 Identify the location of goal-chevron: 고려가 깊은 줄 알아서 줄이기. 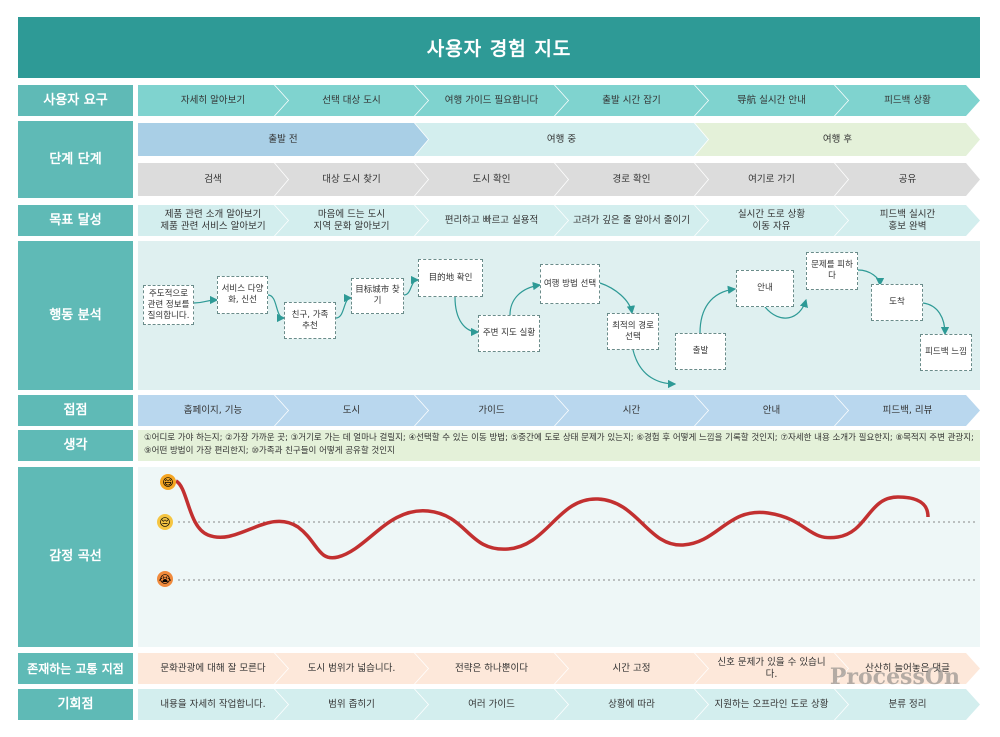
(631, 220).